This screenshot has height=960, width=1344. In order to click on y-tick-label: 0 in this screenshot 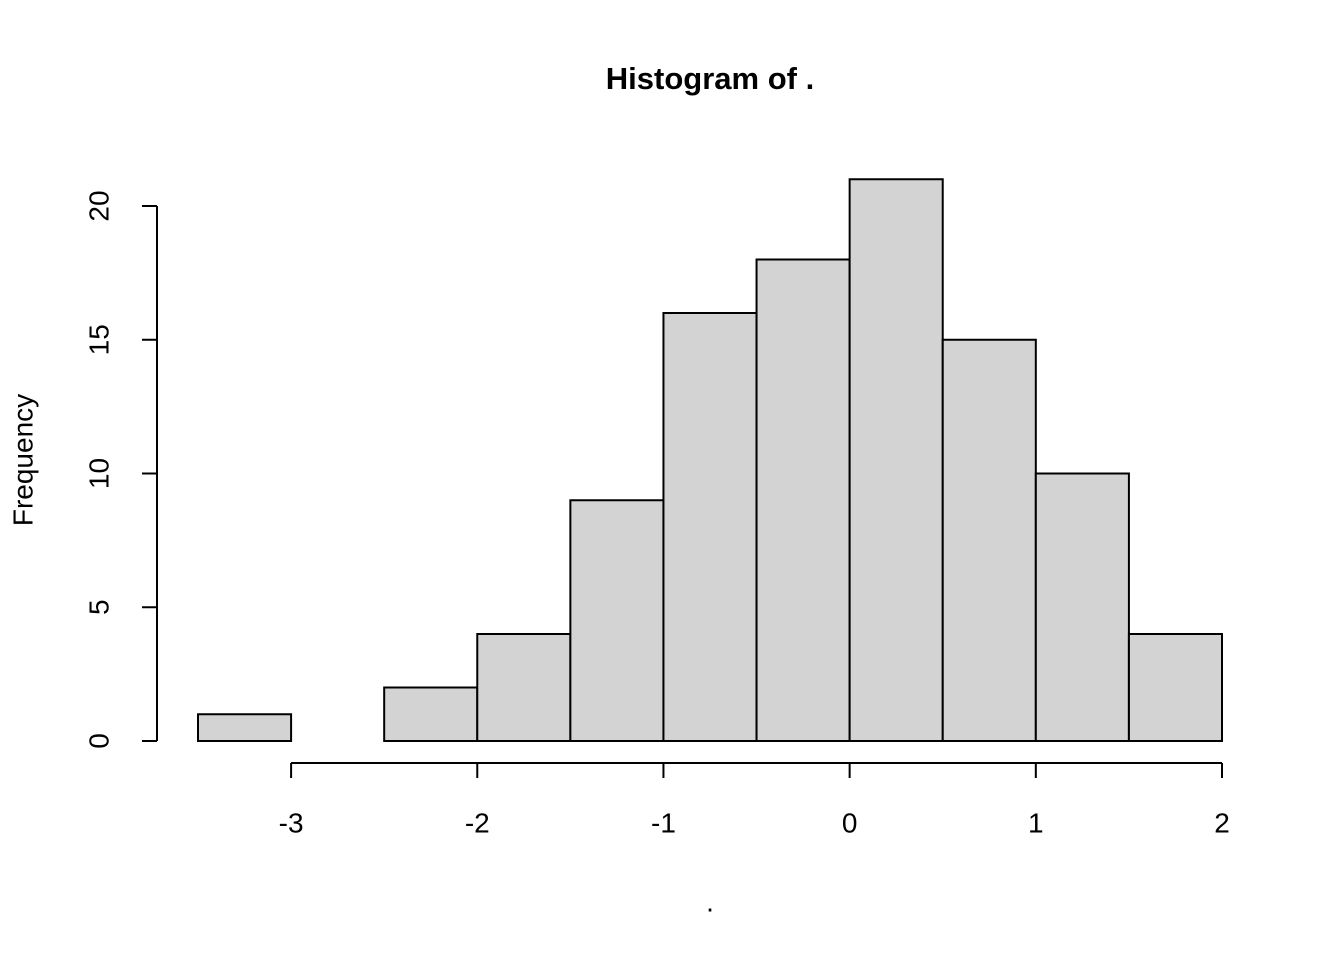, I will do `click(98, 741)`.